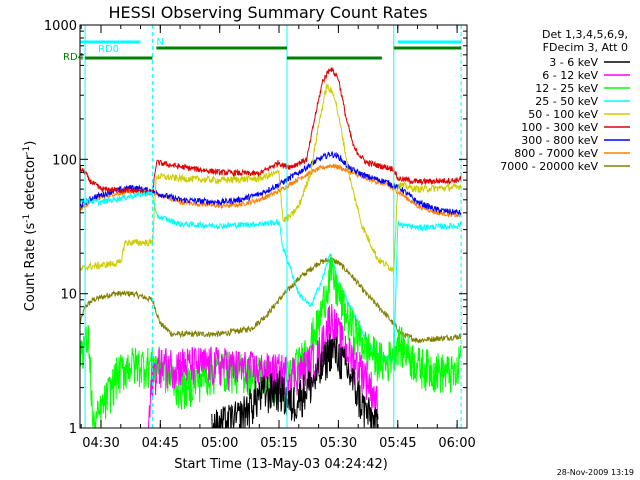 The image size is (640, 480). I want to click on legend-entry-label: 25 - 50 keV, so click(566, 101).